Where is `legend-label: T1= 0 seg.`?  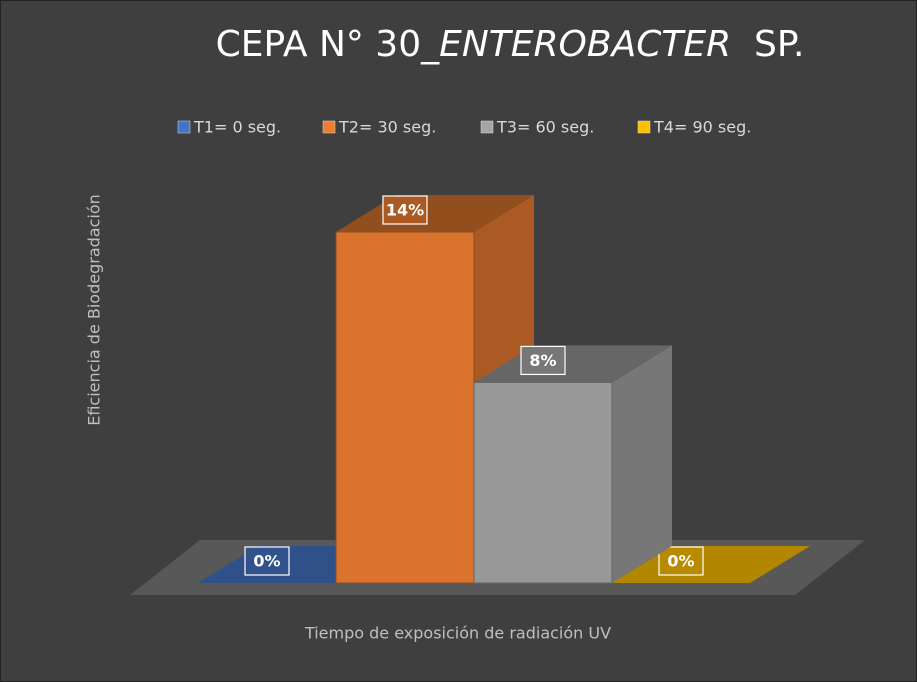 legend-label: T1= 0 seg. is located at coordinates (237, 127).